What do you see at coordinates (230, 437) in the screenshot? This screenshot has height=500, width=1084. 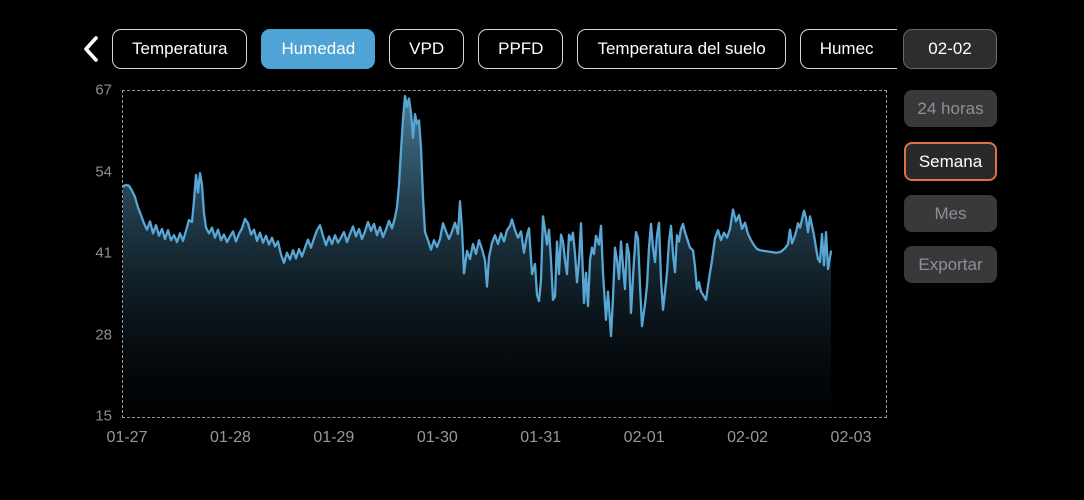 I see `x-tick: 01-28` at bounding box center [230, 437].